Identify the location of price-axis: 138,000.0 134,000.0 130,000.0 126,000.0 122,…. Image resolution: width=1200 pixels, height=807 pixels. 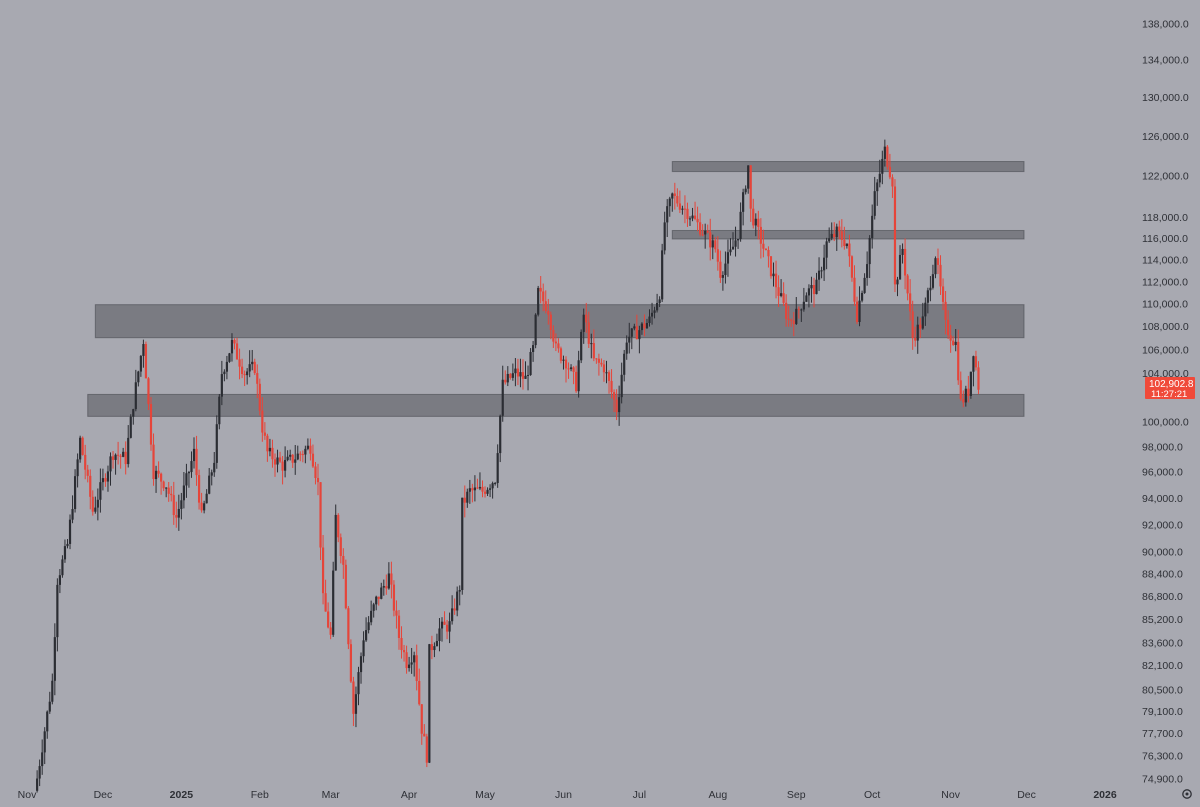
(1165, 401).